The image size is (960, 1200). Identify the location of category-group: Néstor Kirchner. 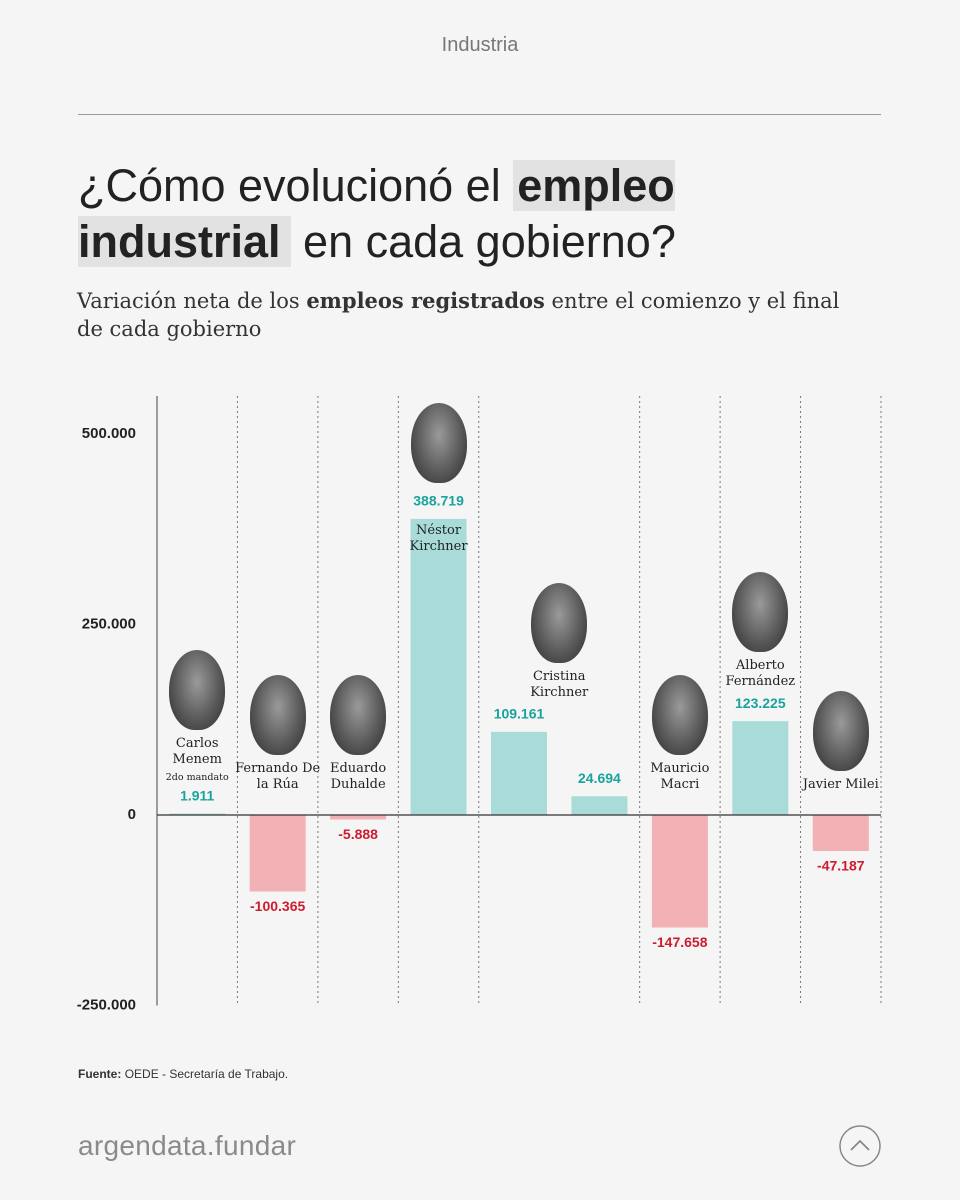
(439, 478).